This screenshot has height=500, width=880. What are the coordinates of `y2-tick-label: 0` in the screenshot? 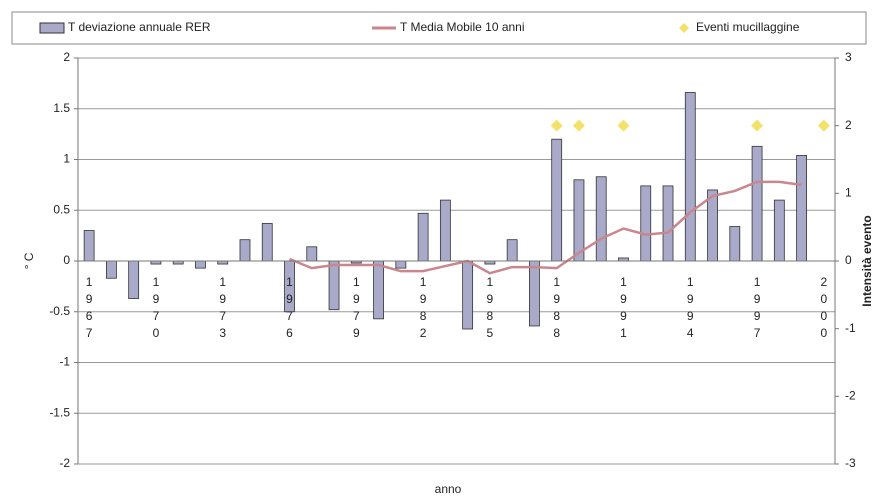 It's located at (848, 260).